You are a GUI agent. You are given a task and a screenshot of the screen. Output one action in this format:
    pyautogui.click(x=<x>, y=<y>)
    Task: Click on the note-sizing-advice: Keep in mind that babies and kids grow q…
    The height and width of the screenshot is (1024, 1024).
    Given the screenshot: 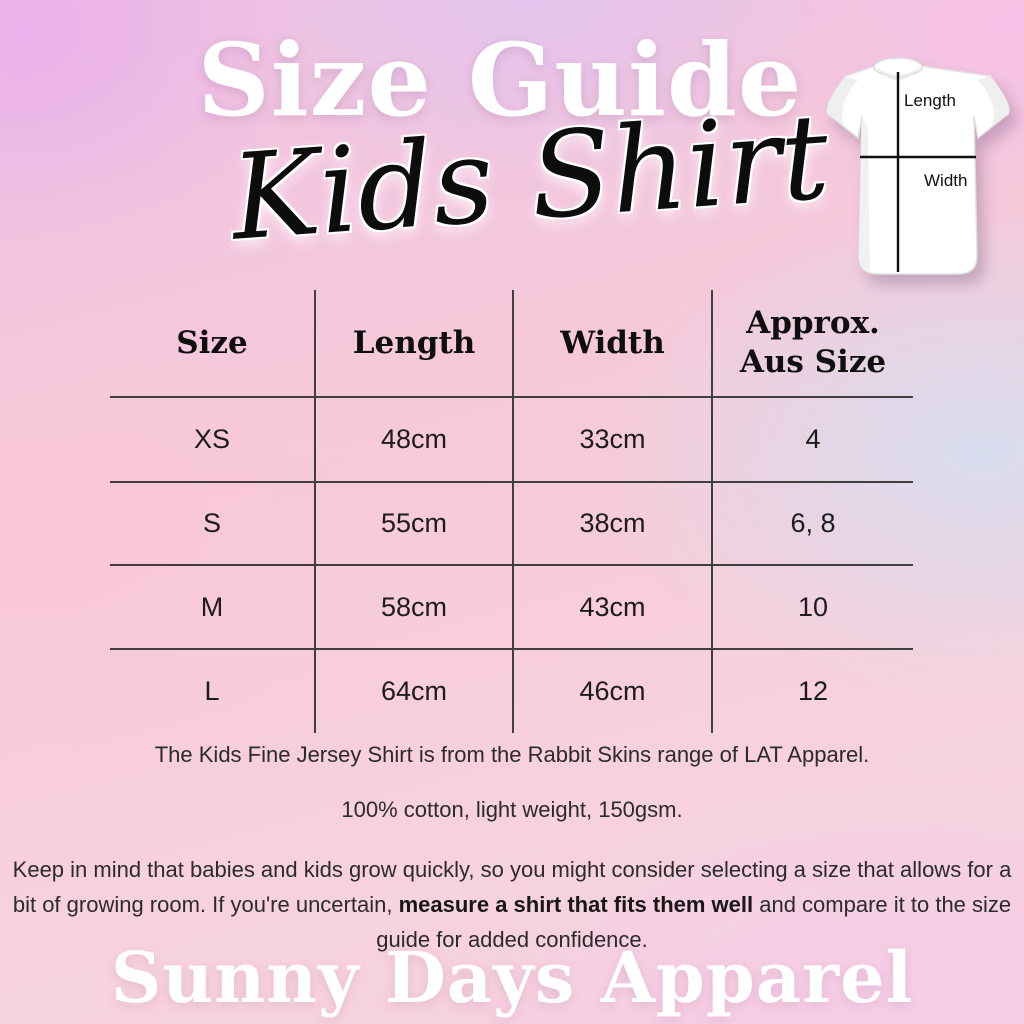 What is the action you would take?
    pyautogui.click(x=512, y=905)
    